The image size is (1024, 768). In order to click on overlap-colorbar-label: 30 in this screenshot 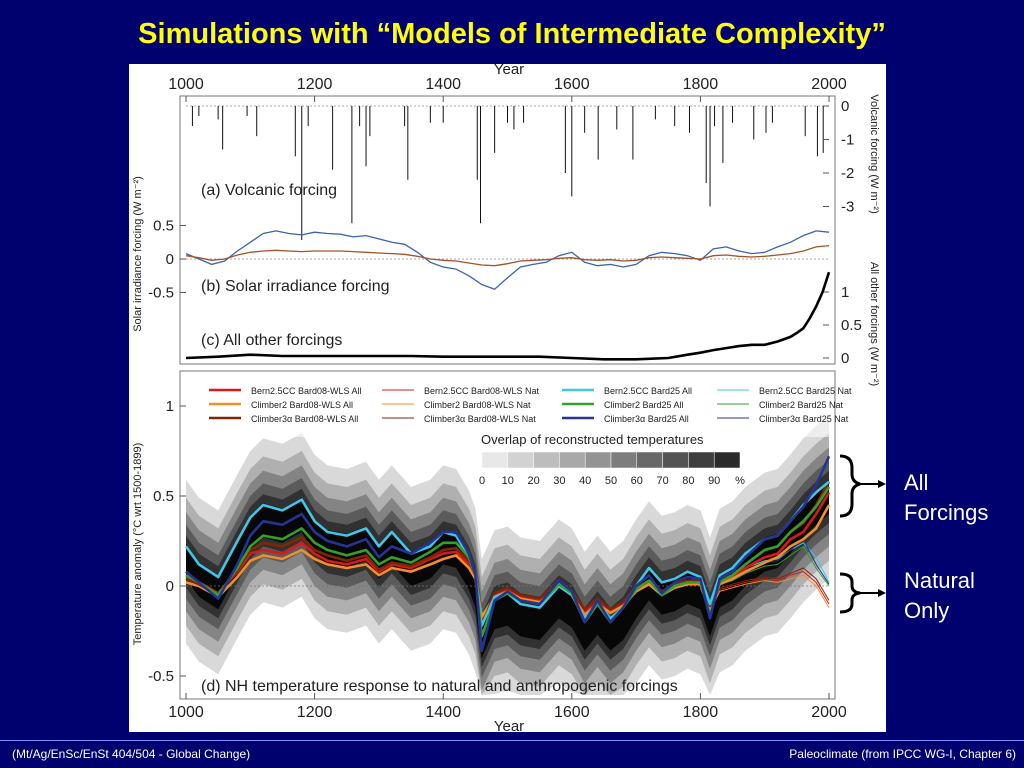, I will do `click(559, 481)`.